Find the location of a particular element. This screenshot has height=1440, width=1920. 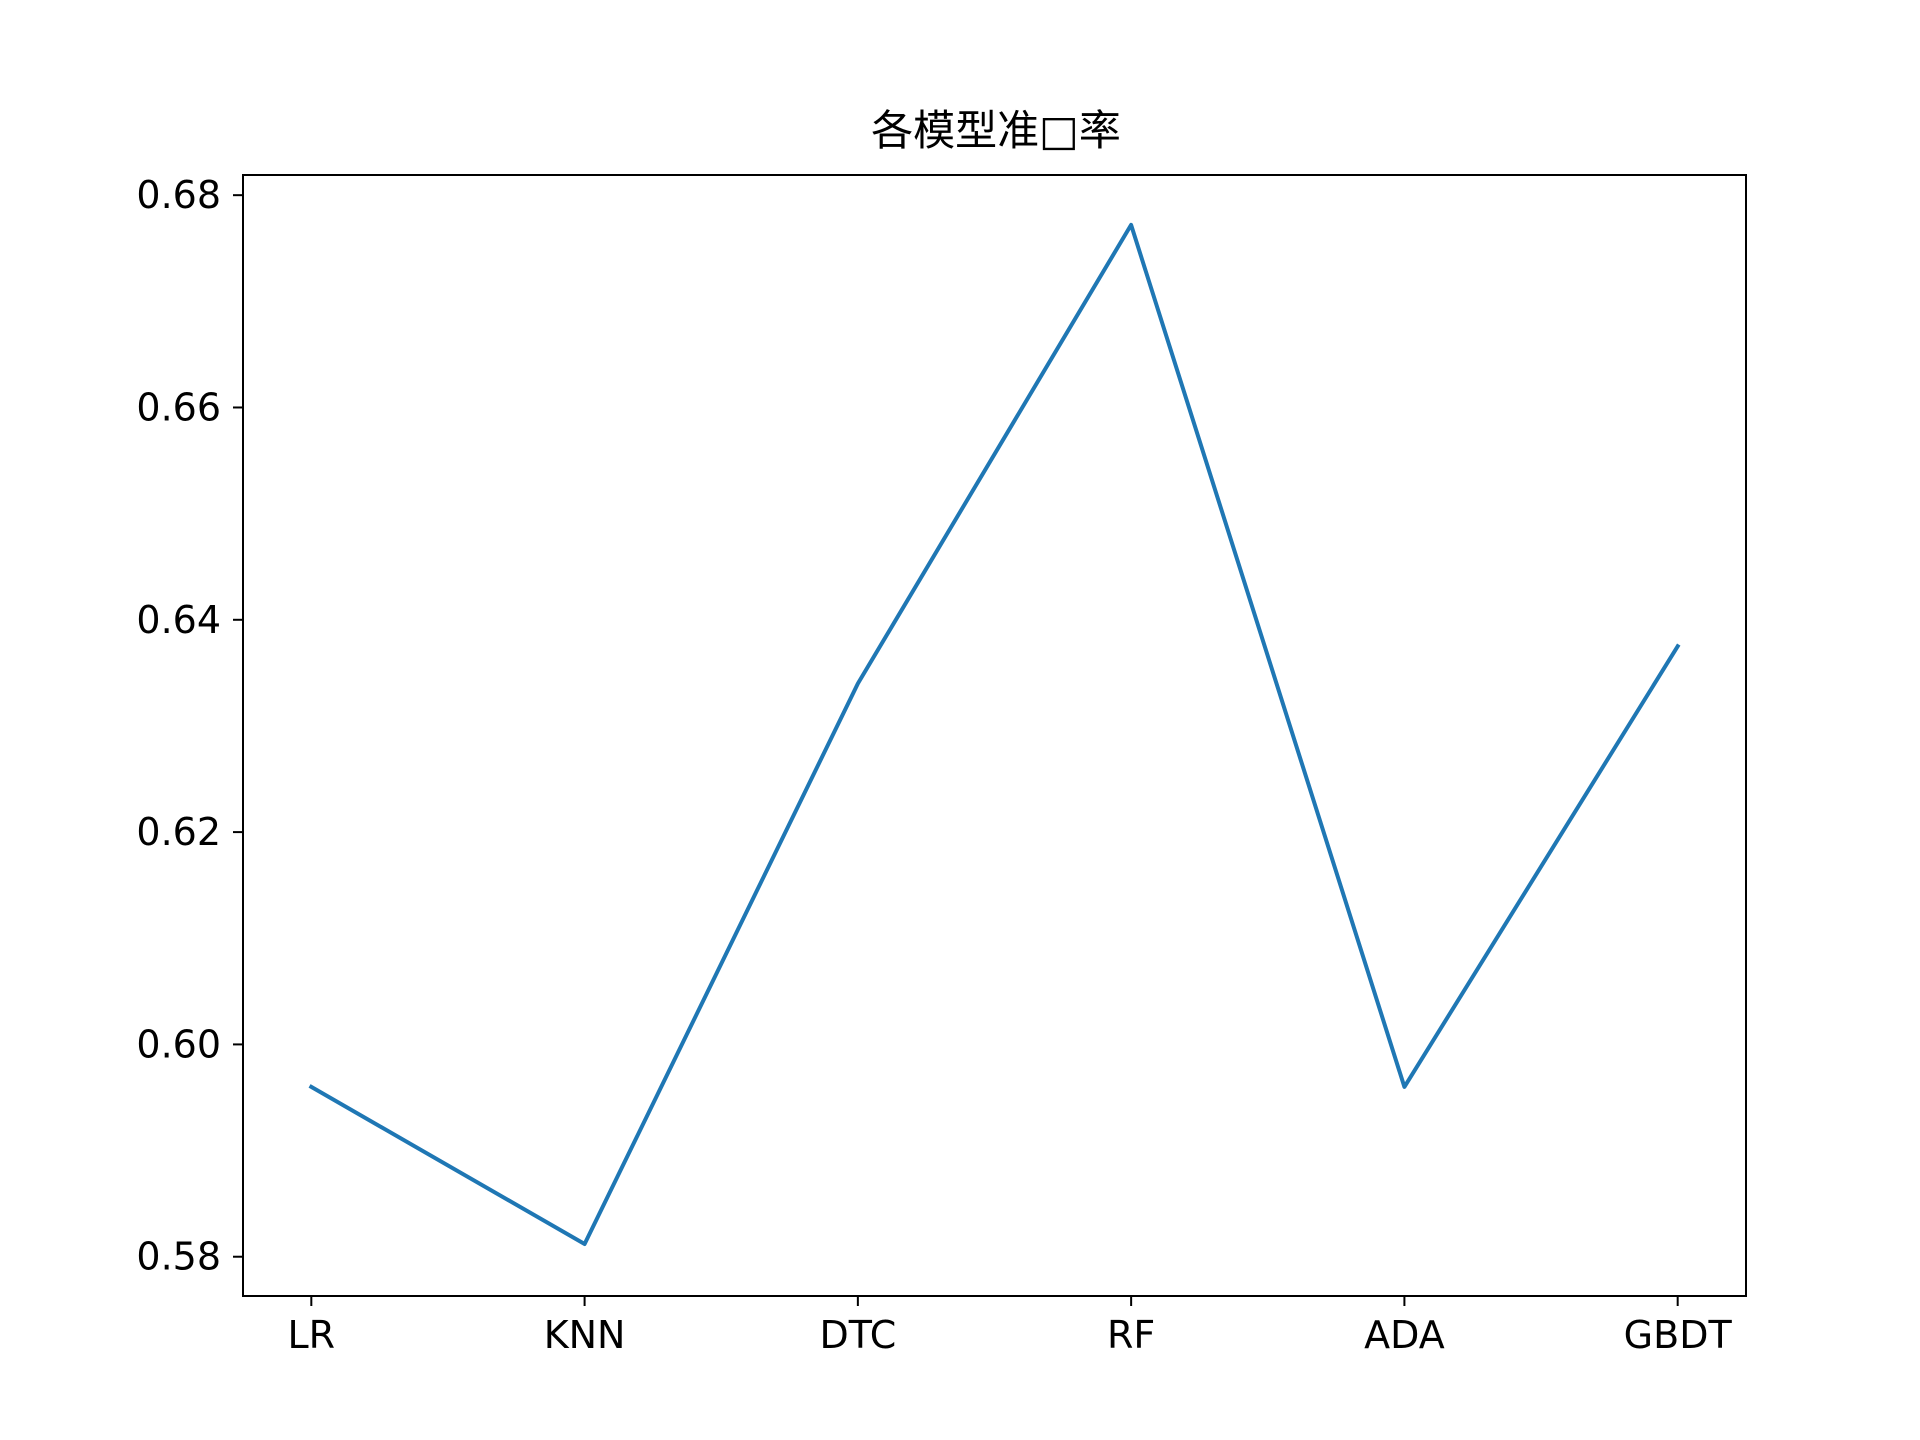

x-tick-label: GBDT is located at coordinates (1678, 1335).